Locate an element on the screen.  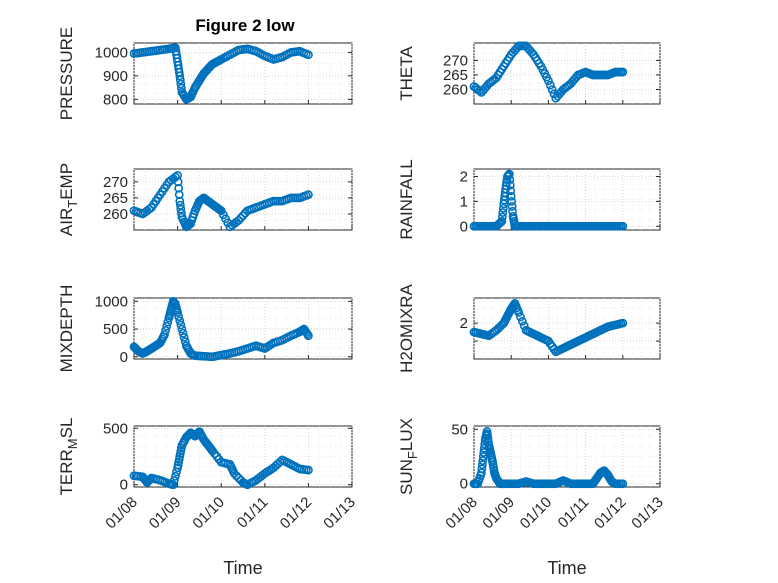
sunflux-ytick-label: 0 is located at coordinates (464, 484).